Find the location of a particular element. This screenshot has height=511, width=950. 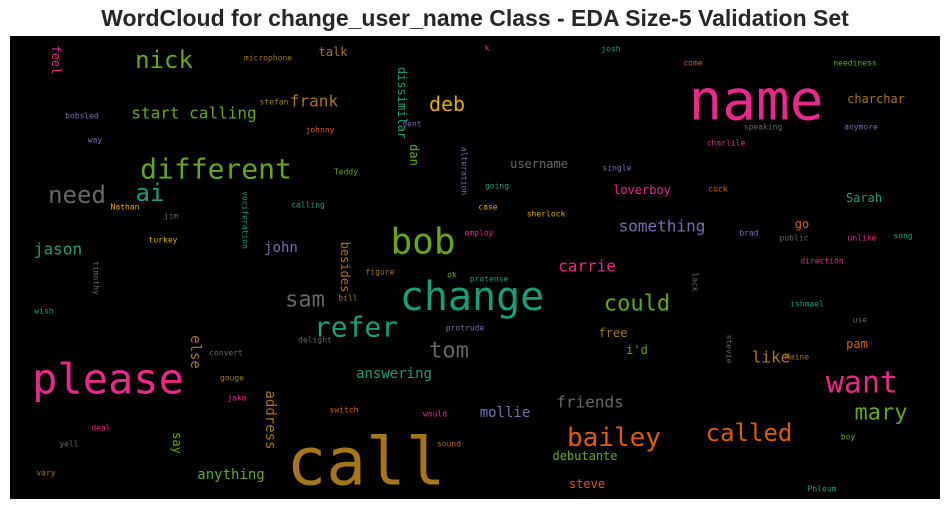

word-sound: sound is located at coordinates (449, 444).